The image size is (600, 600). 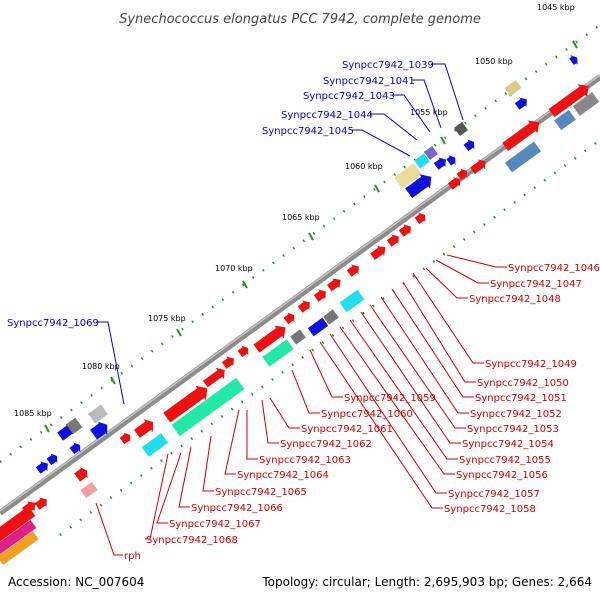 I want to click on gene-label: Synpcc7942_1058, so click(x=490, y=509).